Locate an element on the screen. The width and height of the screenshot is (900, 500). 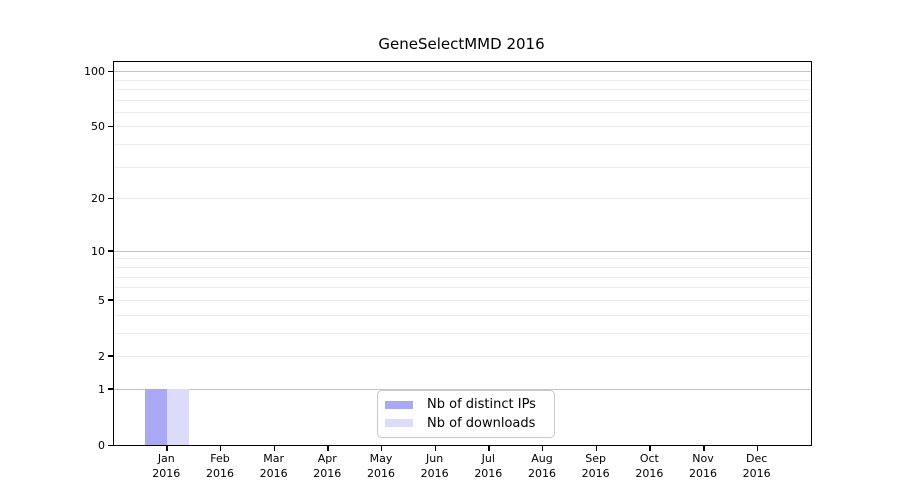
y-tick-label: 5 is located at coordinates (101, 300).